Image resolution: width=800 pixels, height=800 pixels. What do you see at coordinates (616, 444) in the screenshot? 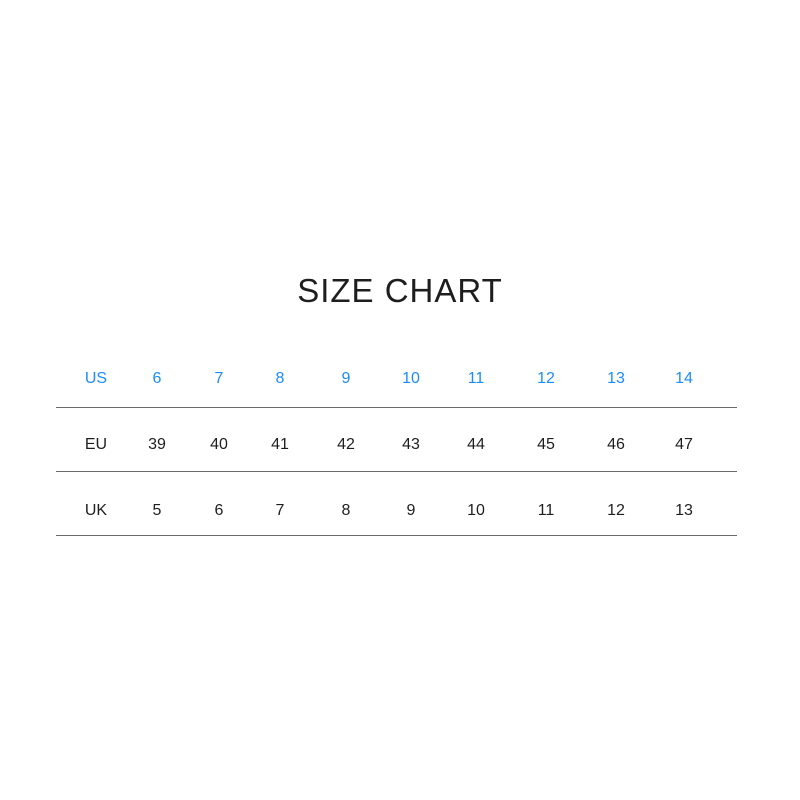
I see `size-cell: 46` at bounding box center [616, 444].